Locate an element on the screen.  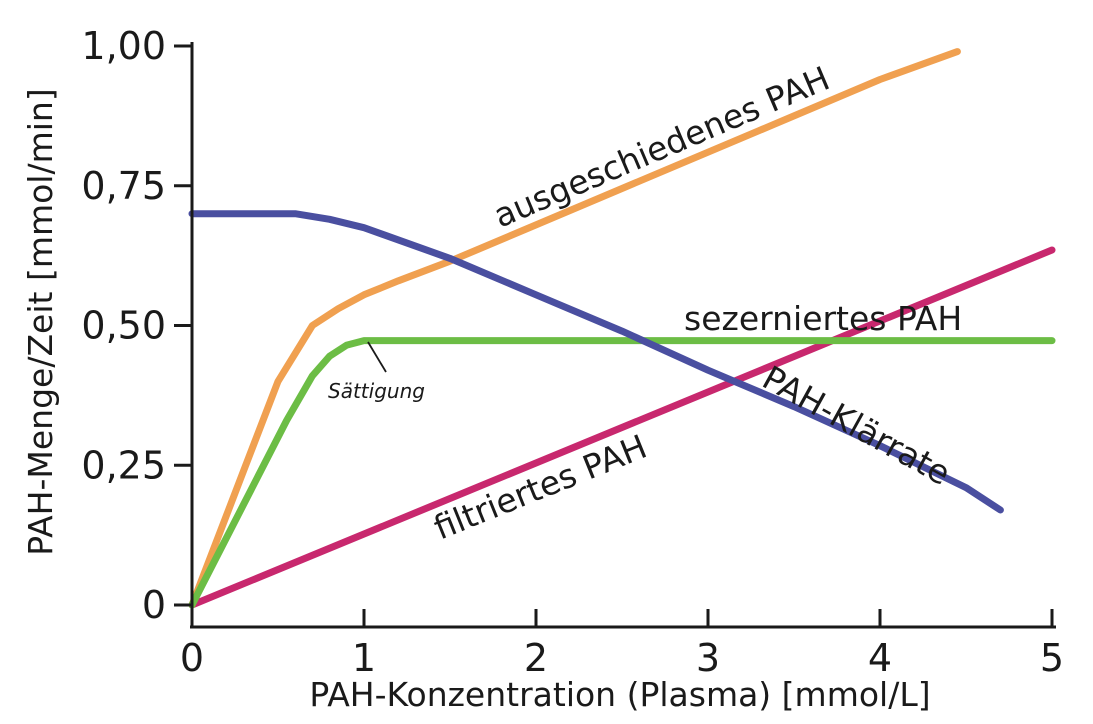
y-tick-label: 1,00 is located at coordinates (123, 46).